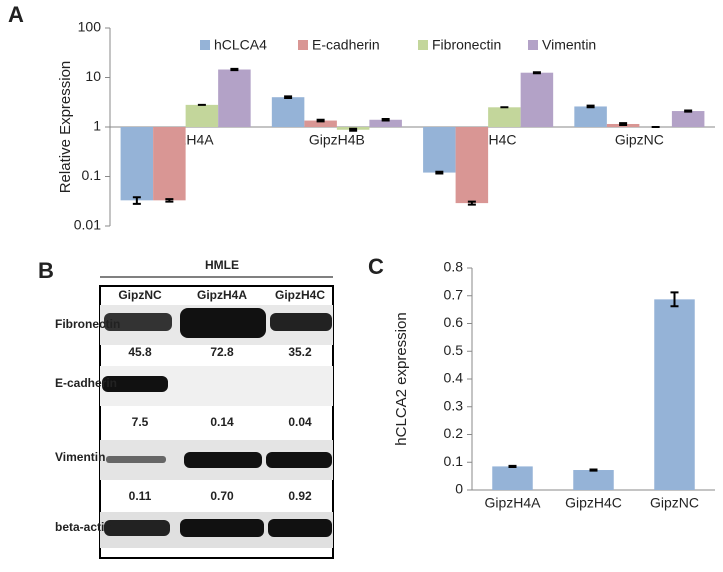 This screenshot has width=723, height=572. I want to click on y-tick-label: 0.8, so click(454, 267).